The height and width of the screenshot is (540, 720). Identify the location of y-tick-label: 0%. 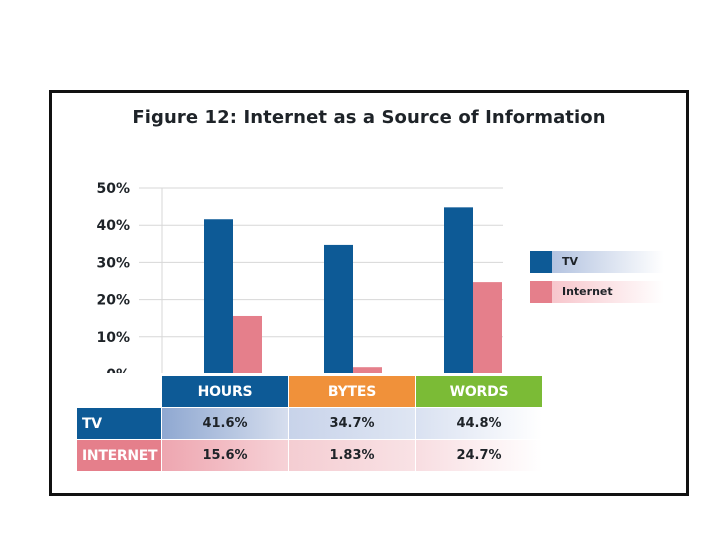
(118, 370).